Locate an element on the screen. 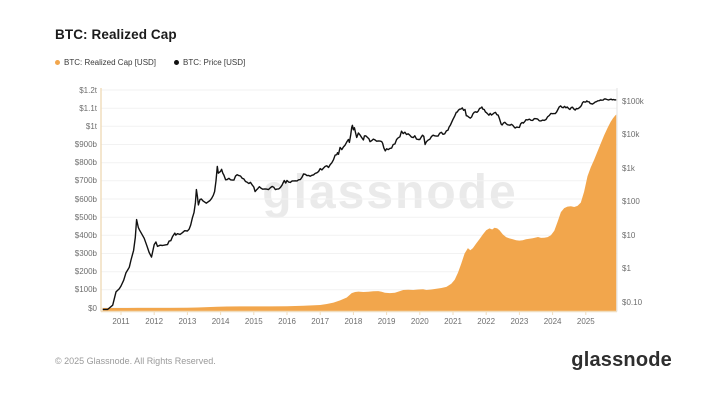 This screenshot has width=714, height=408. copyright-text: © 2025 Glassnode. All Rights Reserved. is located at coordinates (135, 361).